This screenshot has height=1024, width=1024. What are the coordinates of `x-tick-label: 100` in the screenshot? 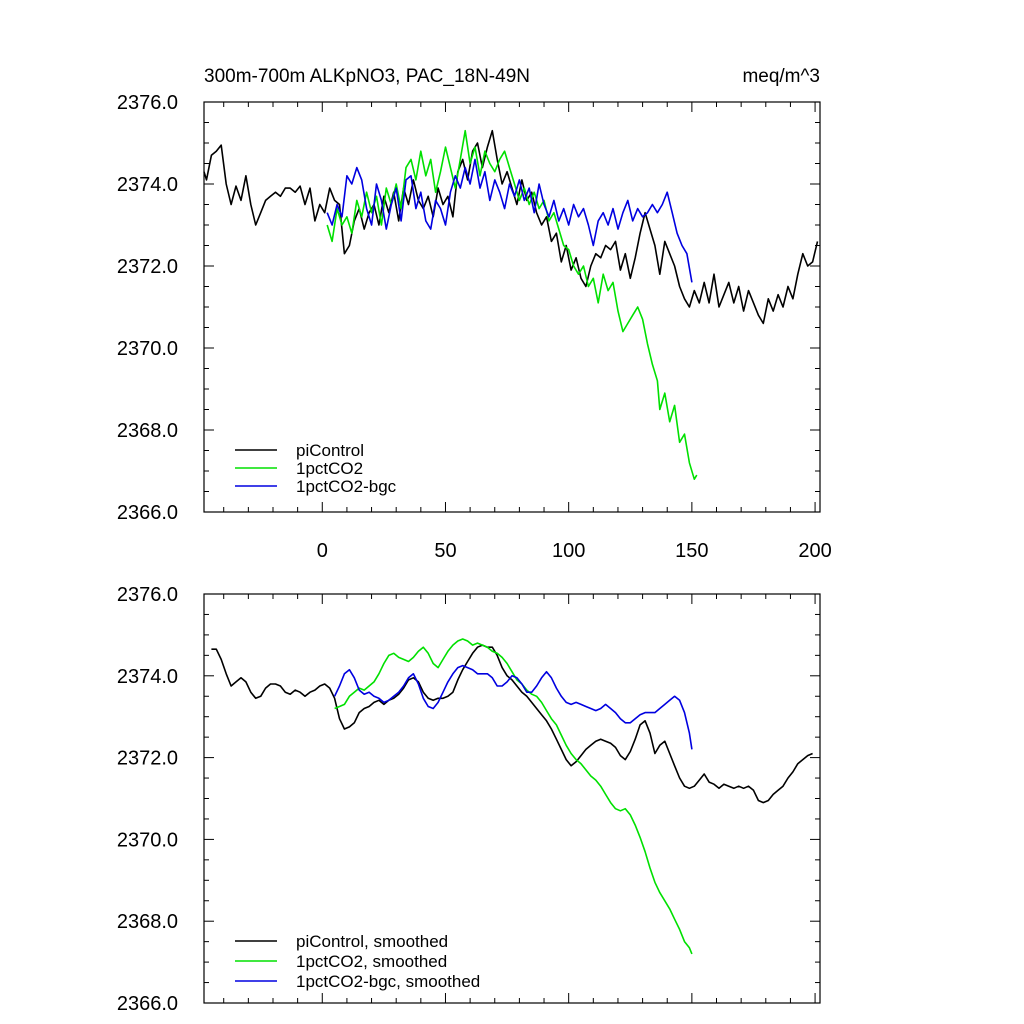 It's located at (568, 551).